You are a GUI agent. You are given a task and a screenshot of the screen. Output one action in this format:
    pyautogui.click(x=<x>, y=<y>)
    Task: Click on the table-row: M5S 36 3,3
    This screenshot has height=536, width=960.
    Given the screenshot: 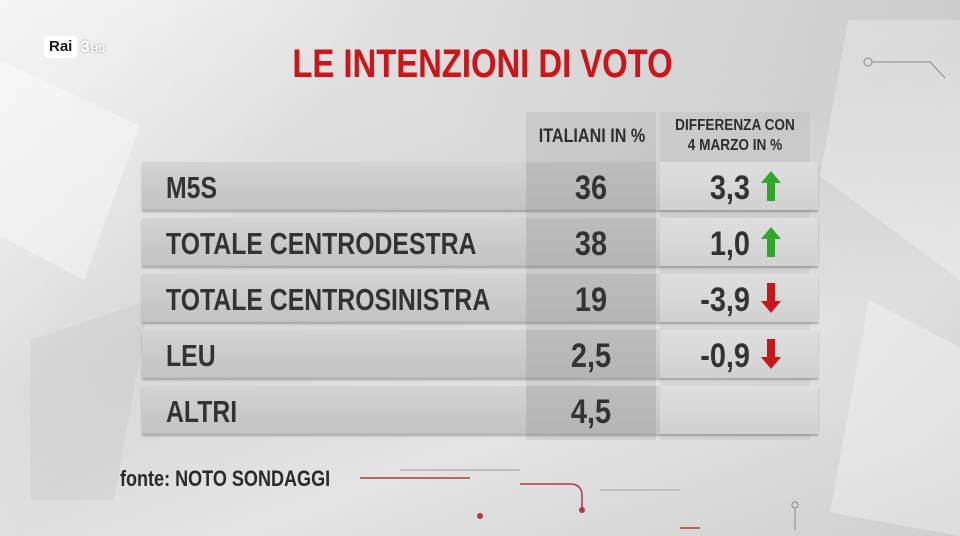 What is the action you would take?
    pyautogui.click(x=480, y=186)
    